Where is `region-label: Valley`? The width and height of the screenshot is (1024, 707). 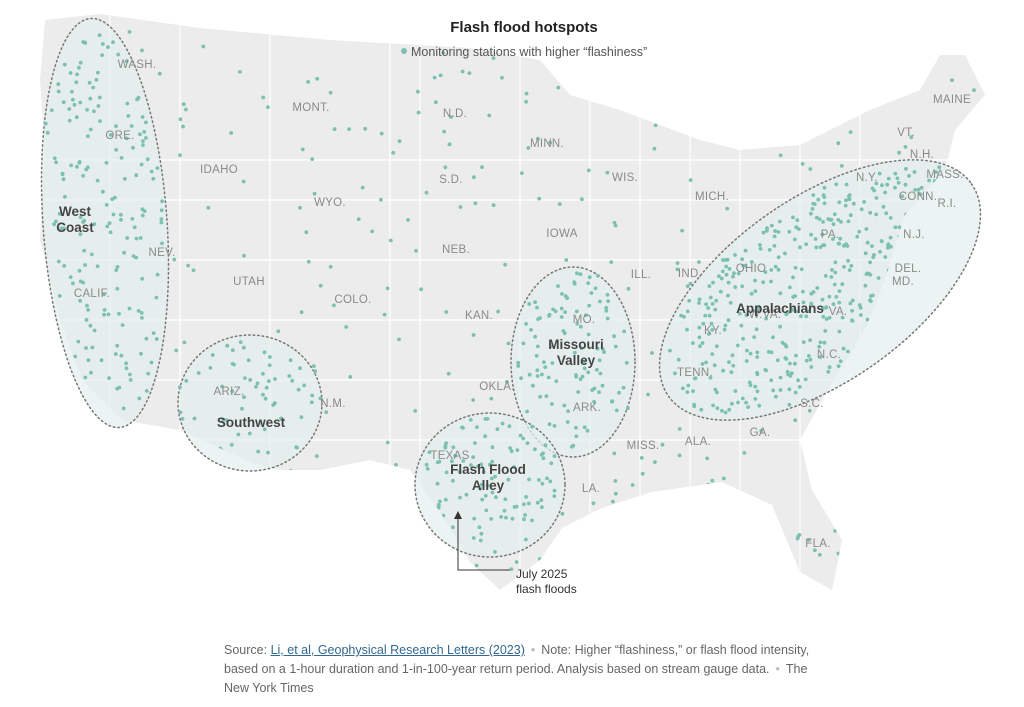
region-label: Valley is located at coordinates (576, 360).